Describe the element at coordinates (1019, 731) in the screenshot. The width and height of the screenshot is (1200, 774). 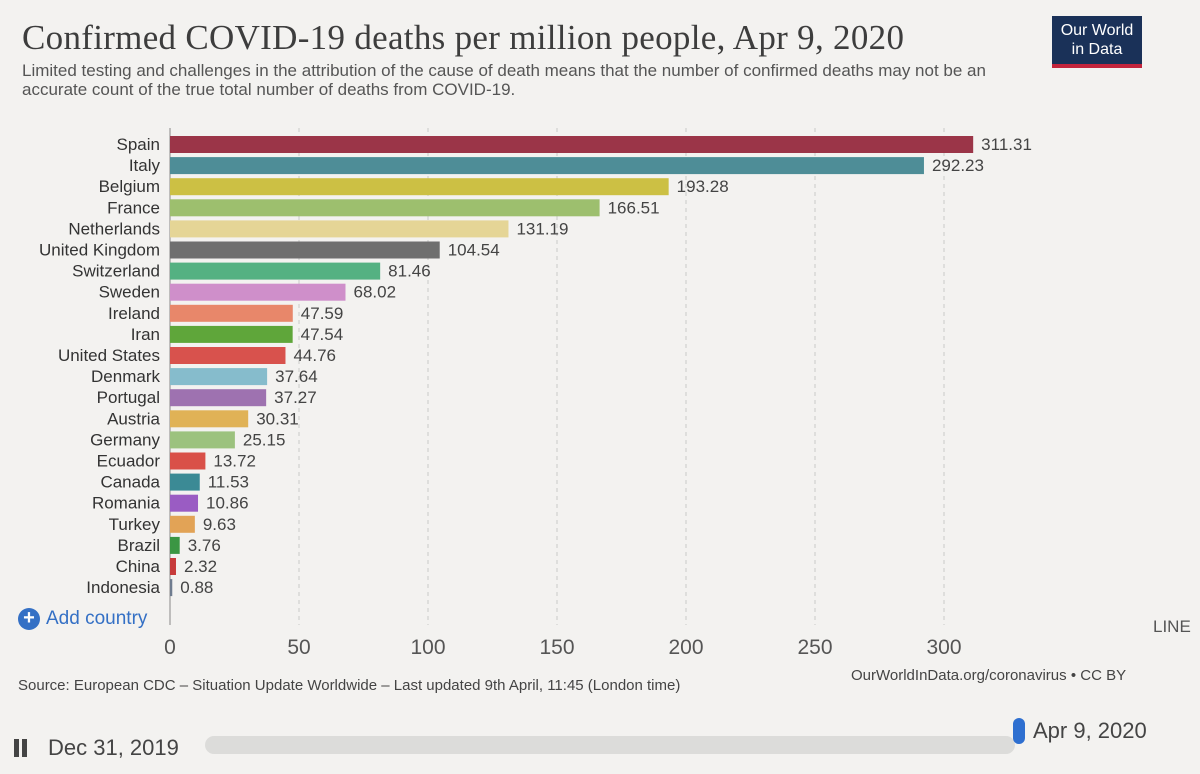
I see `timeline-handle` at that location.